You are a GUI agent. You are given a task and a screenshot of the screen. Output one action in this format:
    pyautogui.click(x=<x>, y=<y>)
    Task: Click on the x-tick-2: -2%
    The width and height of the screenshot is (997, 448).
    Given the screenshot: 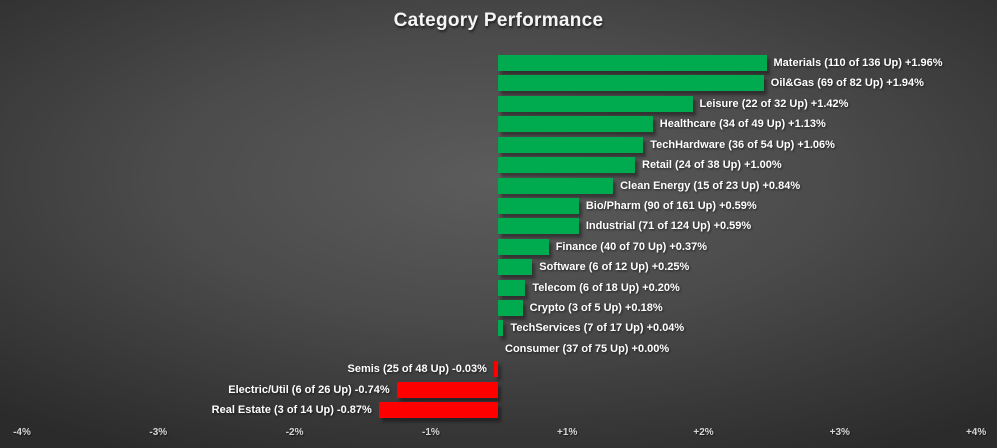 What is the action you would take?
    pyautogui.click(x=294, y=432)
    